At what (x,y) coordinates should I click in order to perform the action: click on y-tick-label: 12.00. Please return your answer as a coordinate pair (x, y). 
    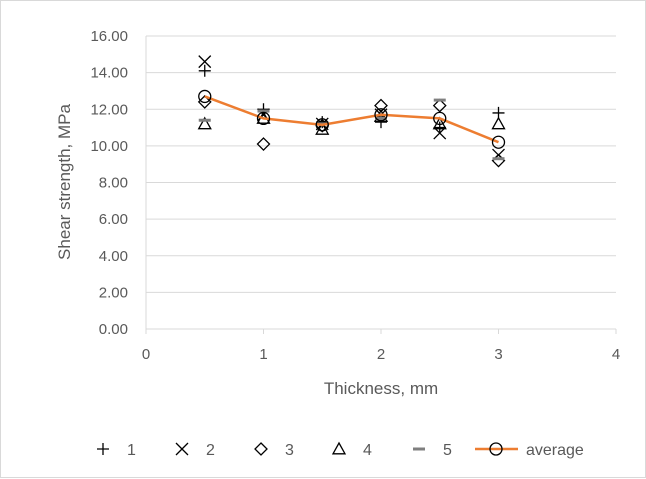
    Looking at the image, I should click on (109, 109).